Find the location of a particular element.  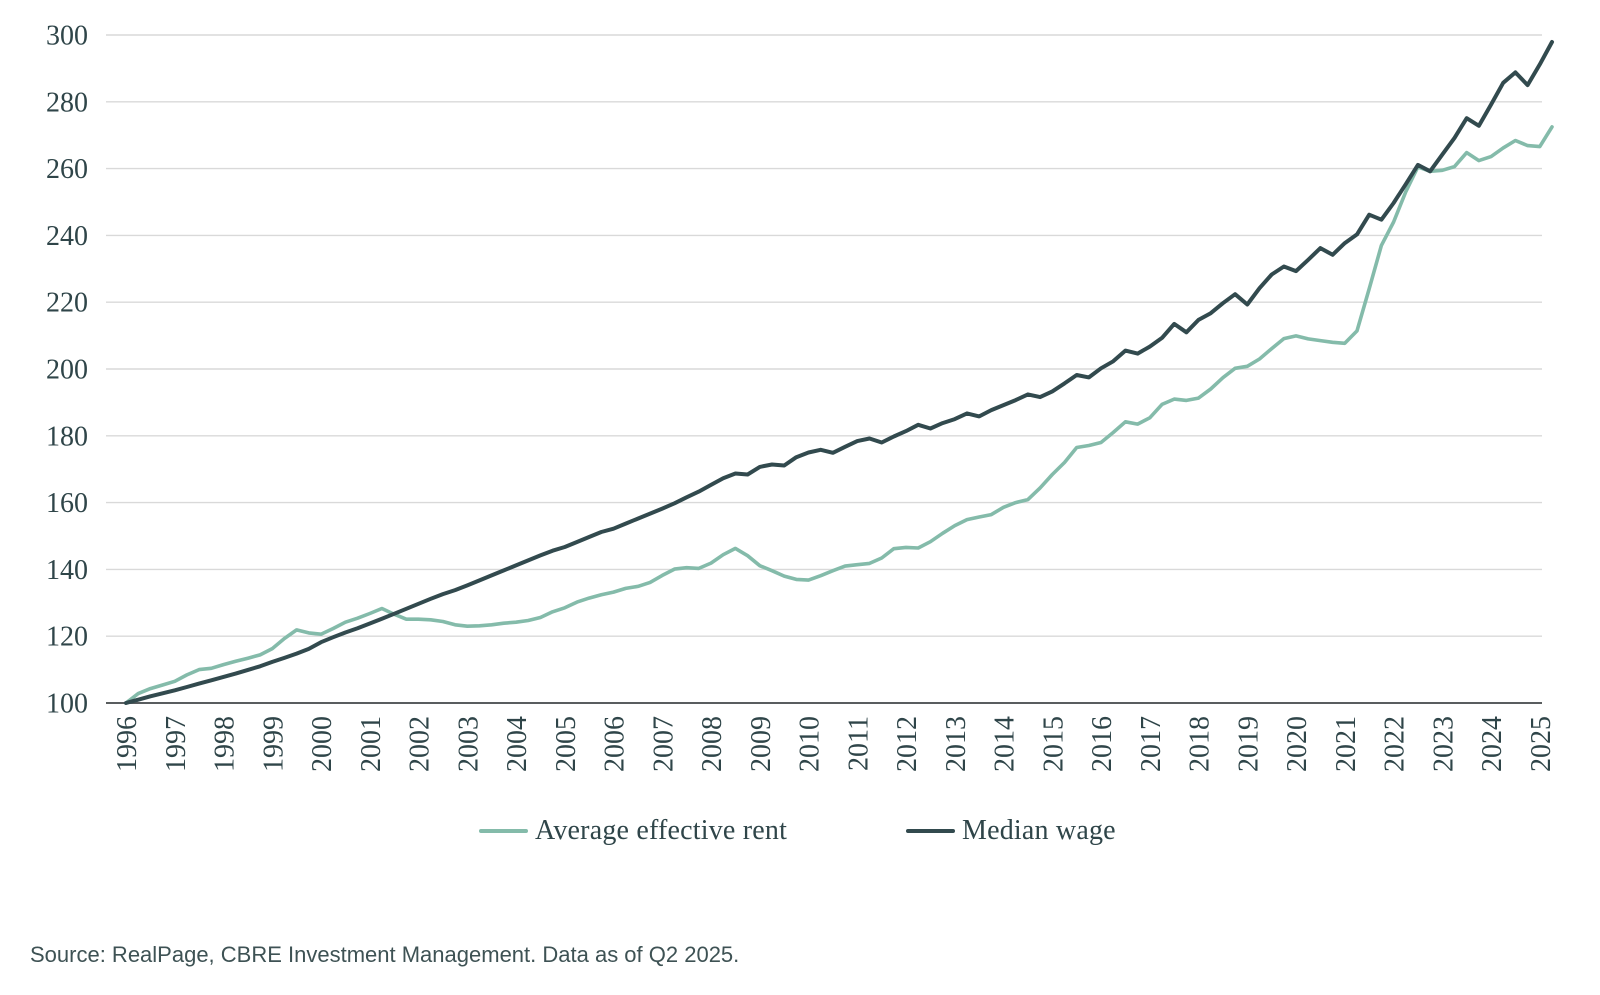

x-axis-tick-label: 2024 is located at coordinates (1492, 744).